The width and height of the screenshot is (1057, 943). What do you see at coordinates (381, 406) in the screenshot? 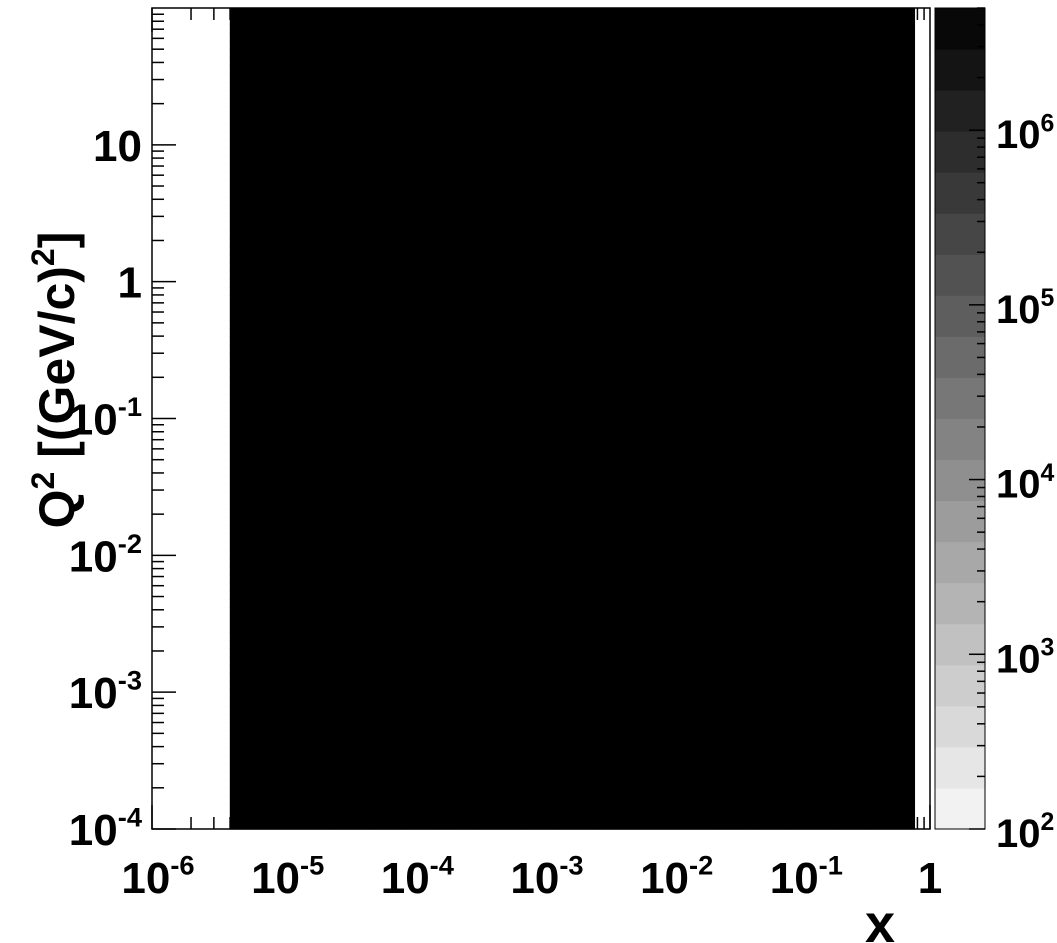
I see `heatmap-cell-1951` at bounding box center [381, 406].